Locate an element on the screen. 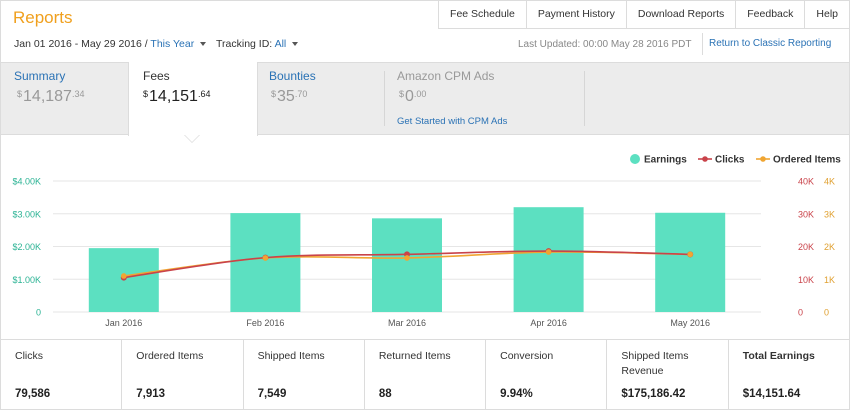  stat-clicks: Clicks 79,586 is located at coordinates (62, 374).